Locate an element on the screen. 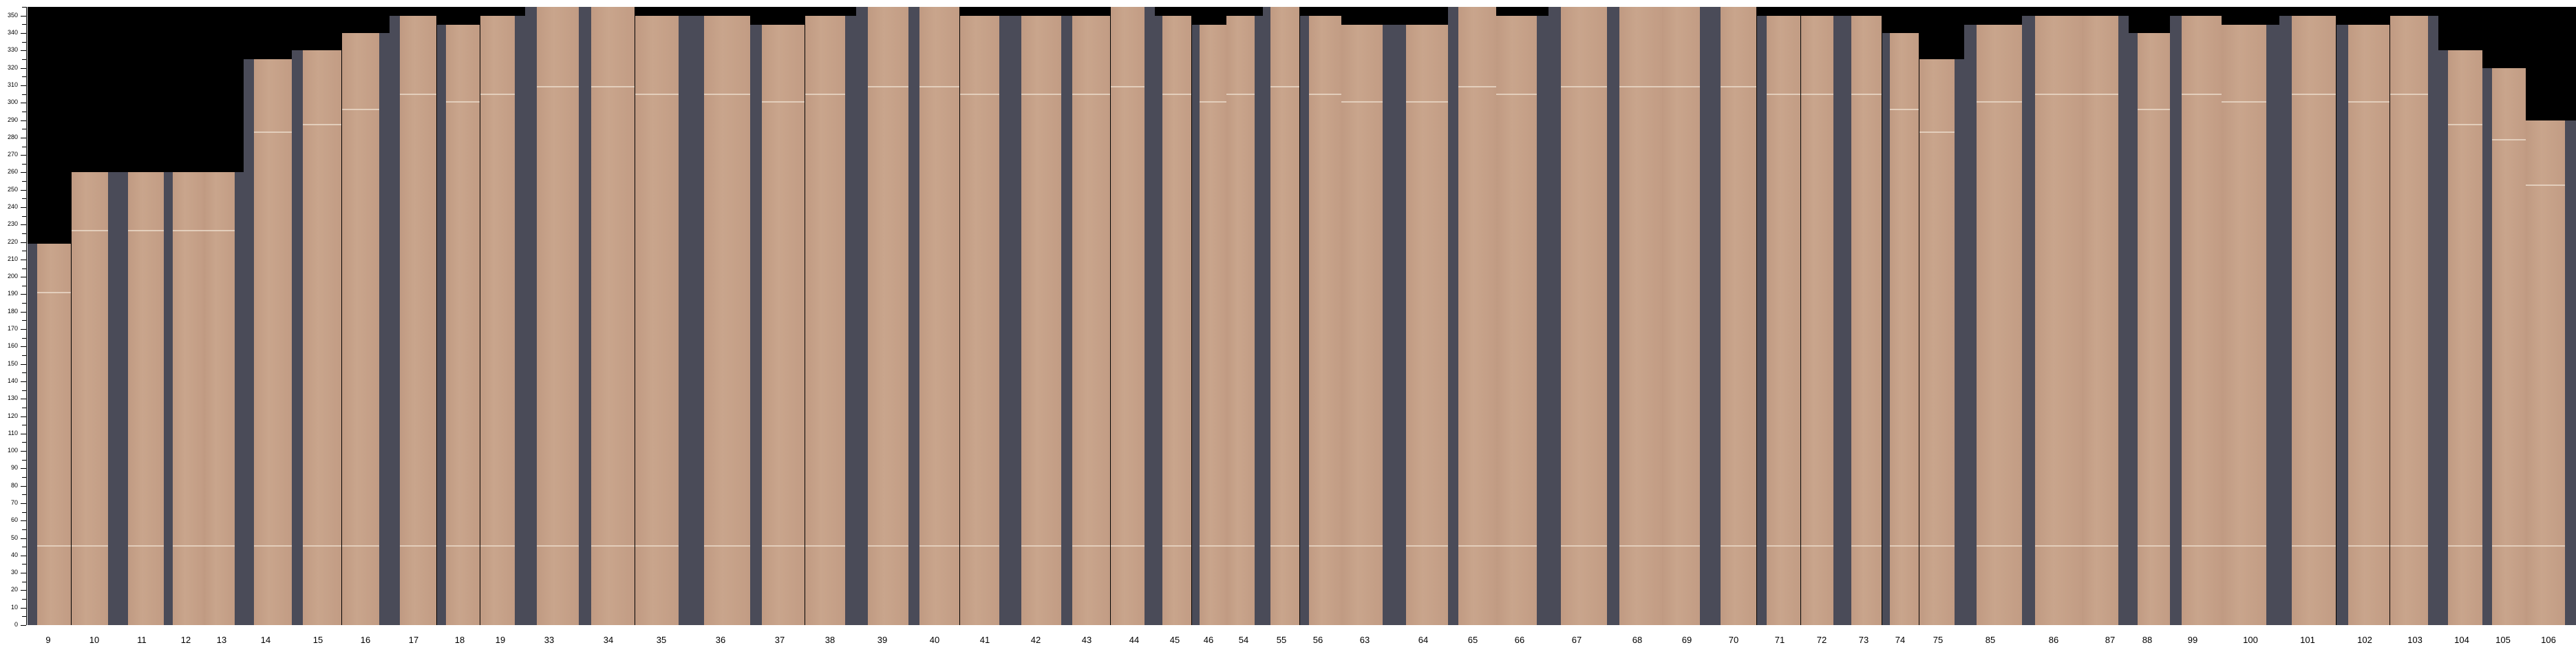 The width and height of the screenshot is (2576, 654). y-tick-label: 120 is located at coordinates (12, 415).